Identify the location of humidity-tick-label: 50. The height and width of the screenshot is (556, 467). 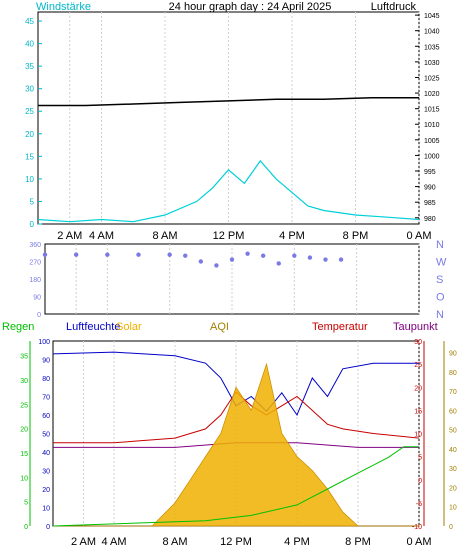
(46, 435).